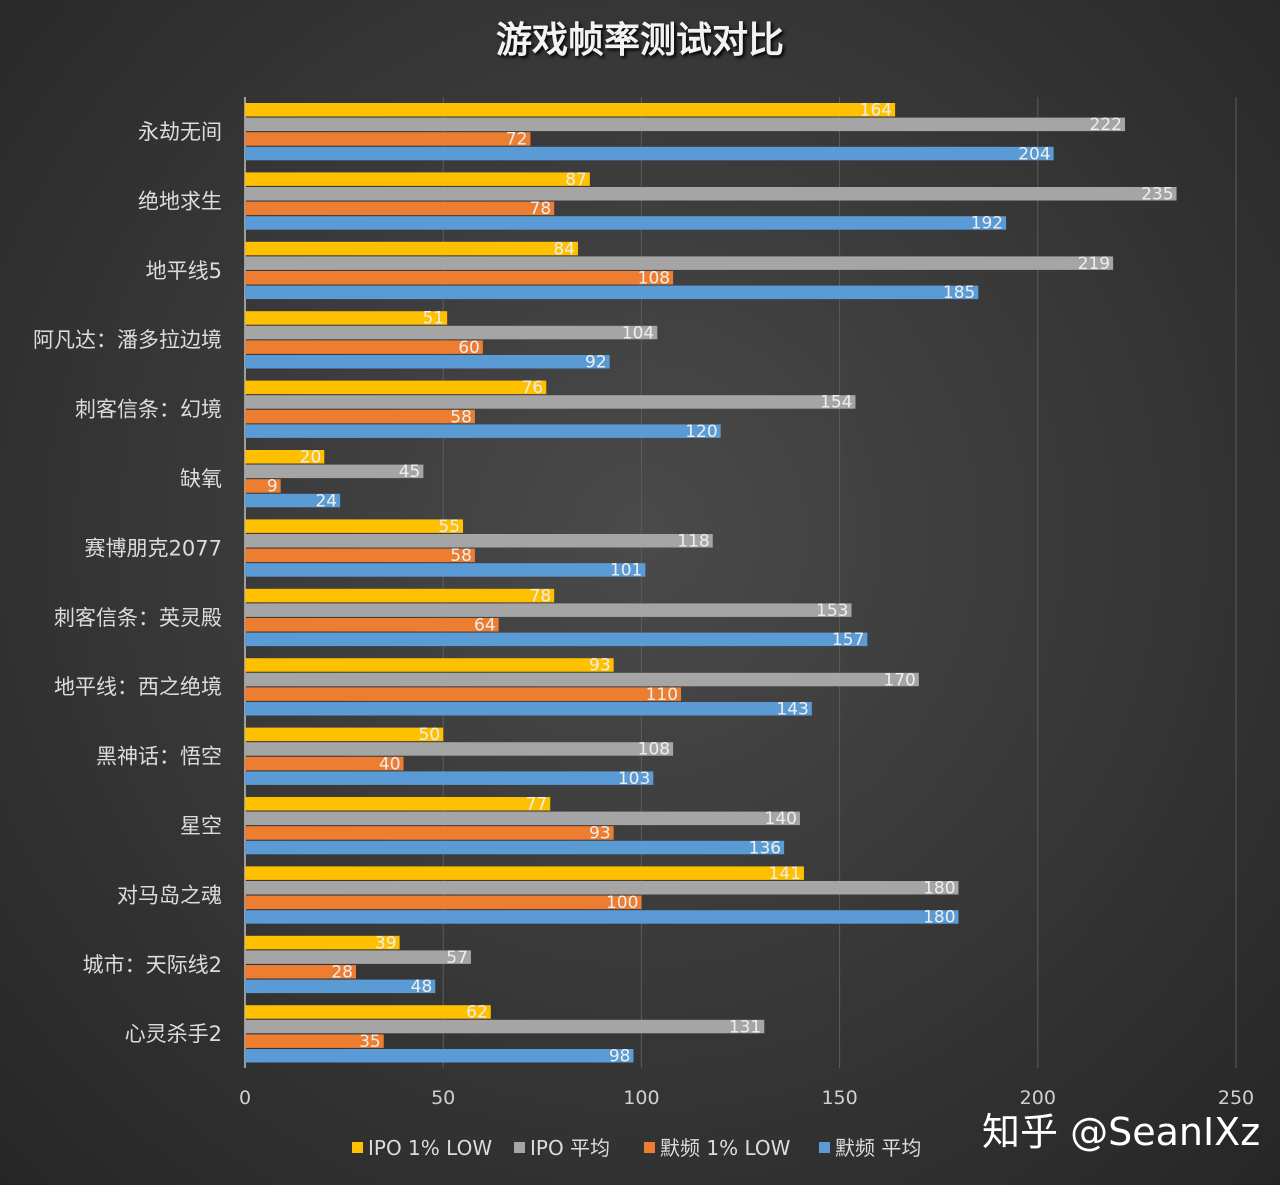 The width and height of the screenshot is (1280, 1185). What do you see at coordinates (745, 1027) in the screenshot?
I see `data-label: 131` at bounding box center [745, 1027].